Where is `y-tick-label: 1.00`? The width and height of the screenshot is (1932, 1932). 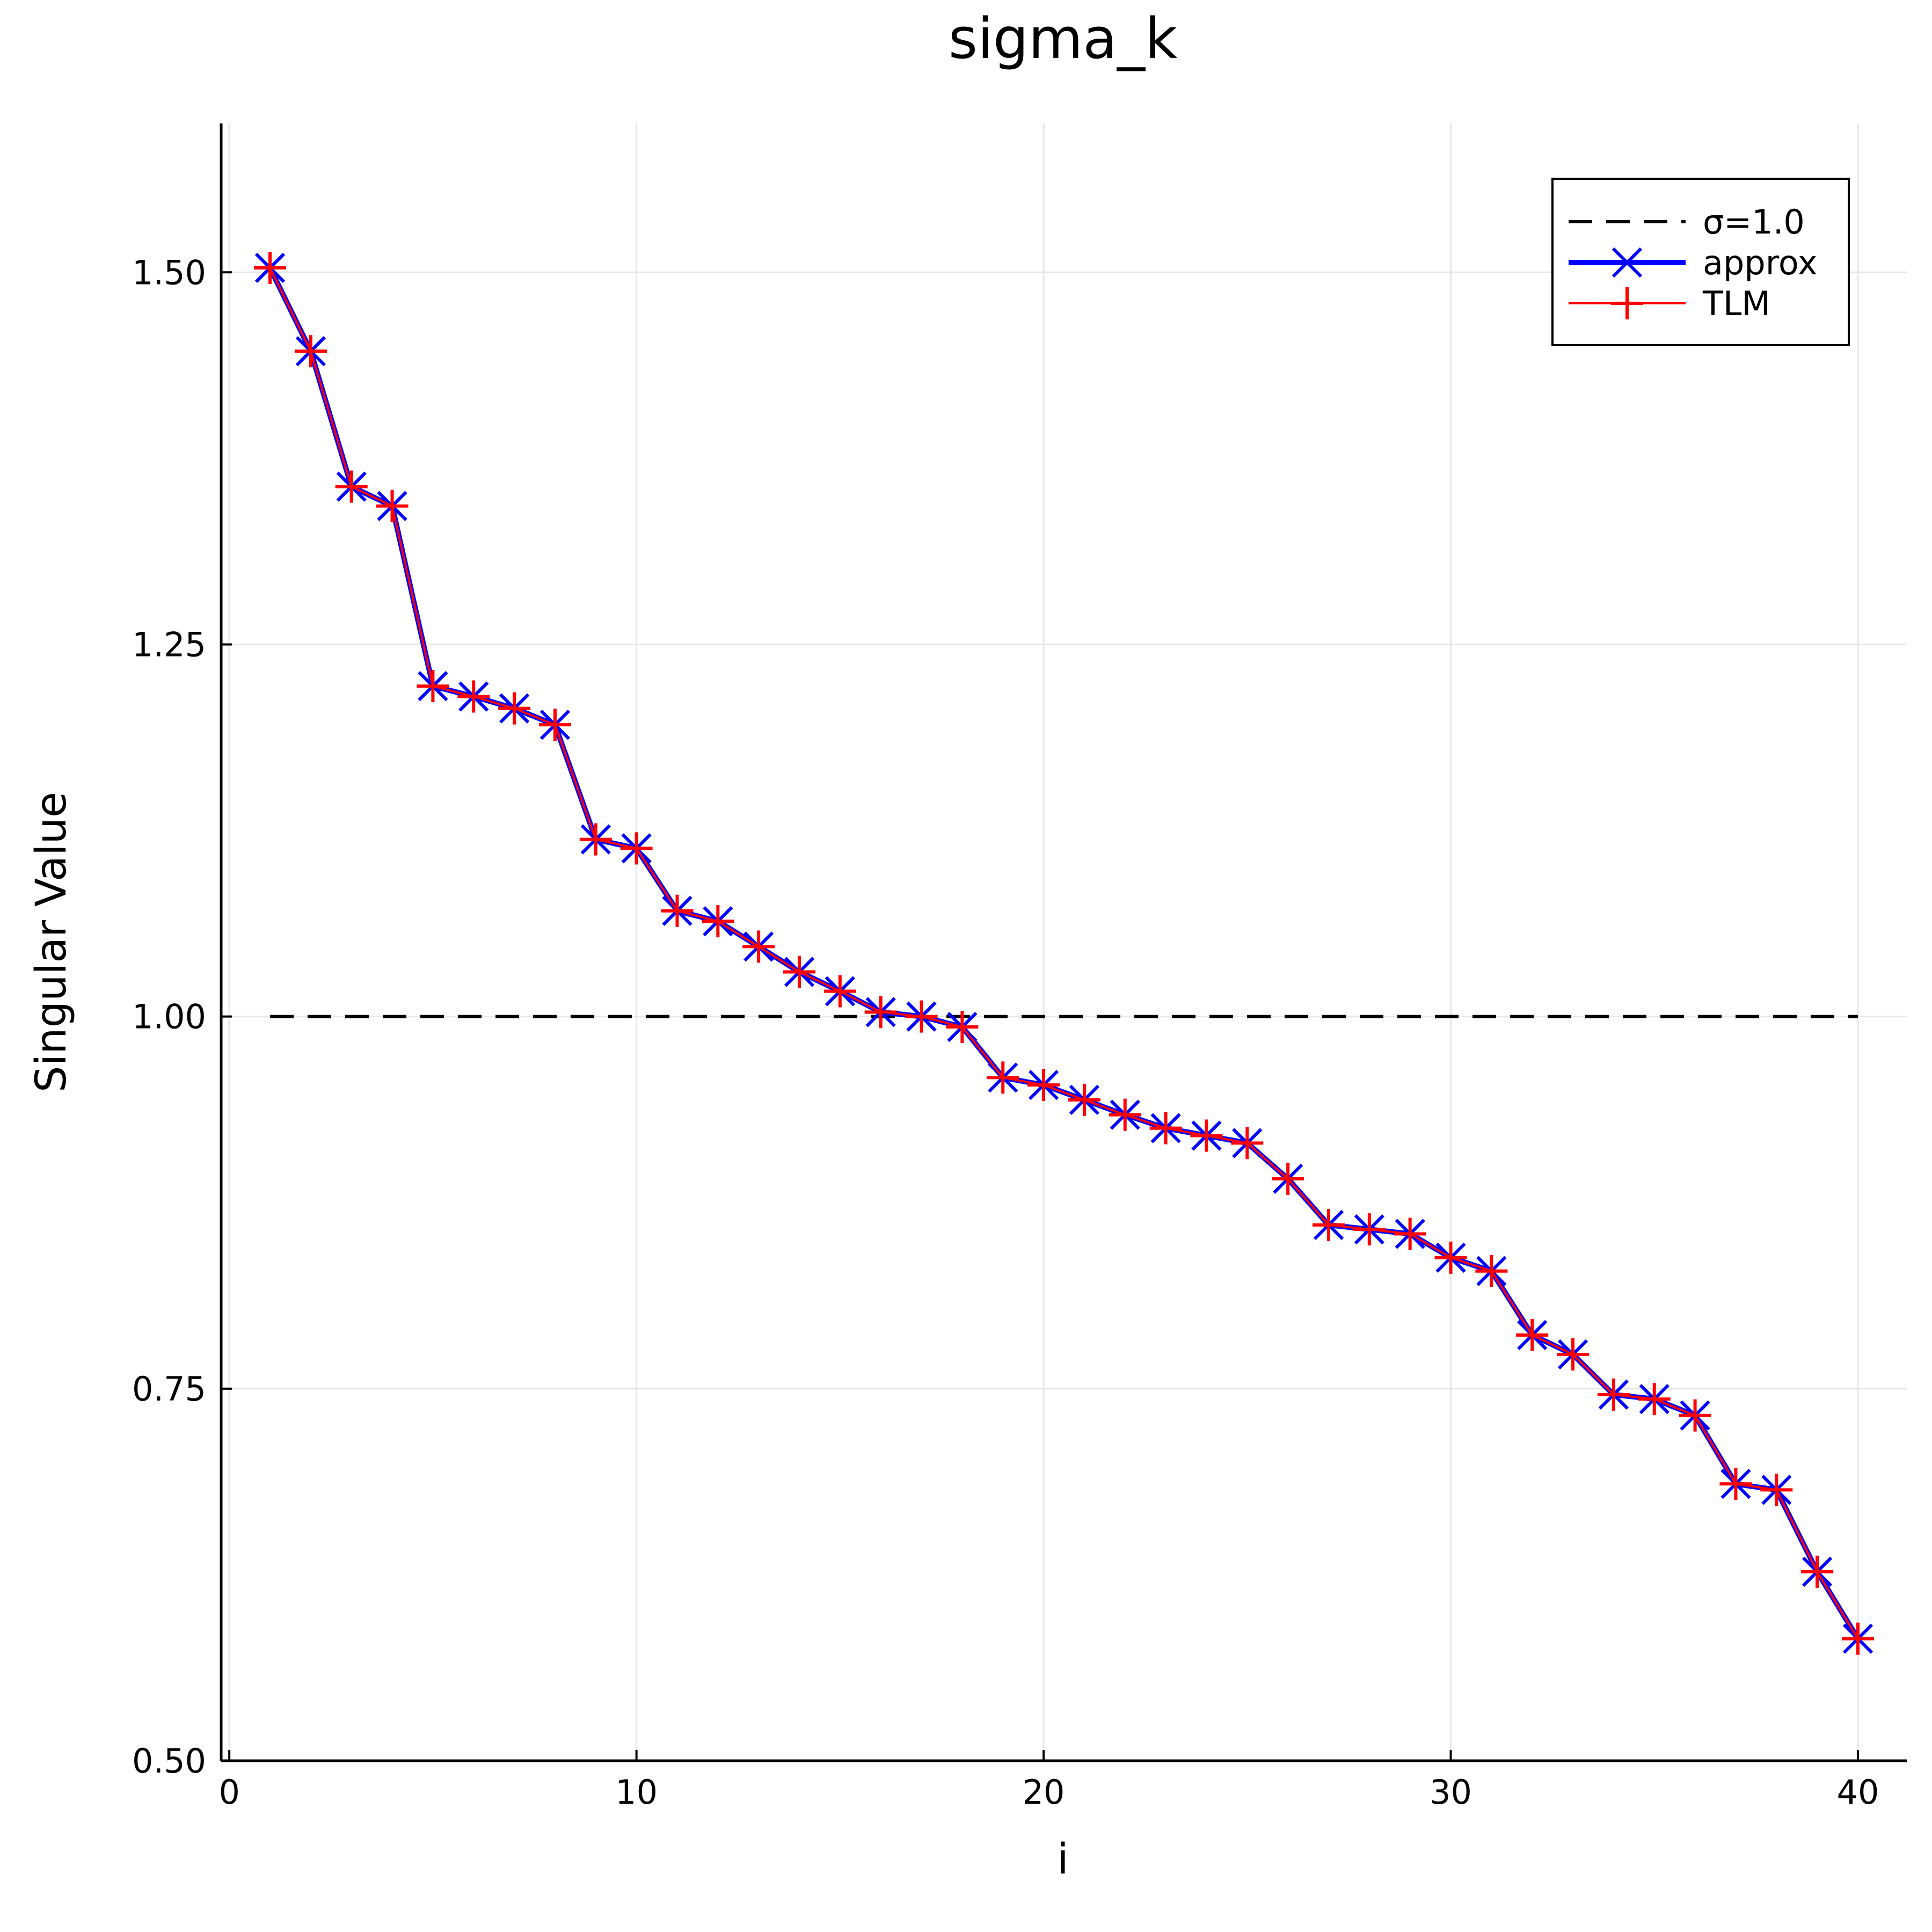 y-tick-label: 1.00 is located at coordinates (169, 1017).